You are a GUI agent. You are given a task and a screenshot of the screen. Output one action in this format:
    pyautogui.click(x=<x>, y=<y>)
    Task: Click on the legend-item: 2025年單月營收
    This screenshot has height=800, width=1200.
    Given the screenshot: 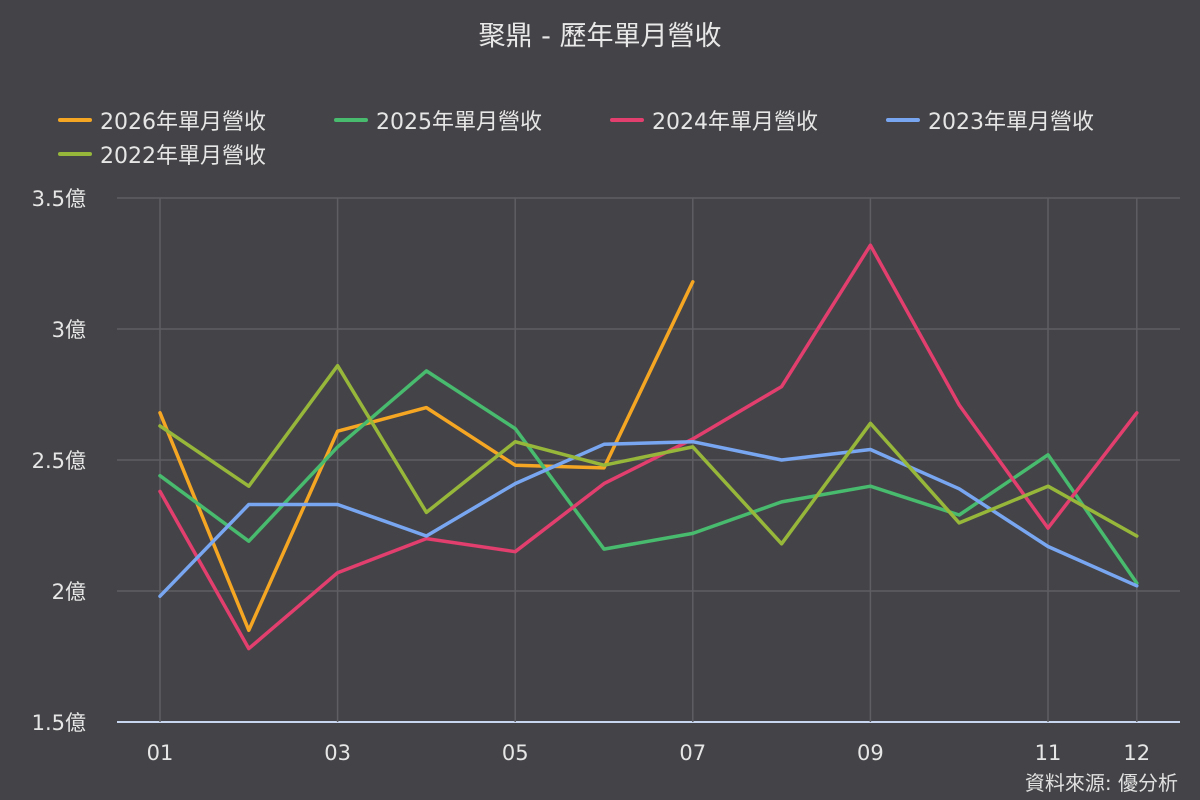 What is the action you would take?
    pyautogui.click(x=472, y=120)
    